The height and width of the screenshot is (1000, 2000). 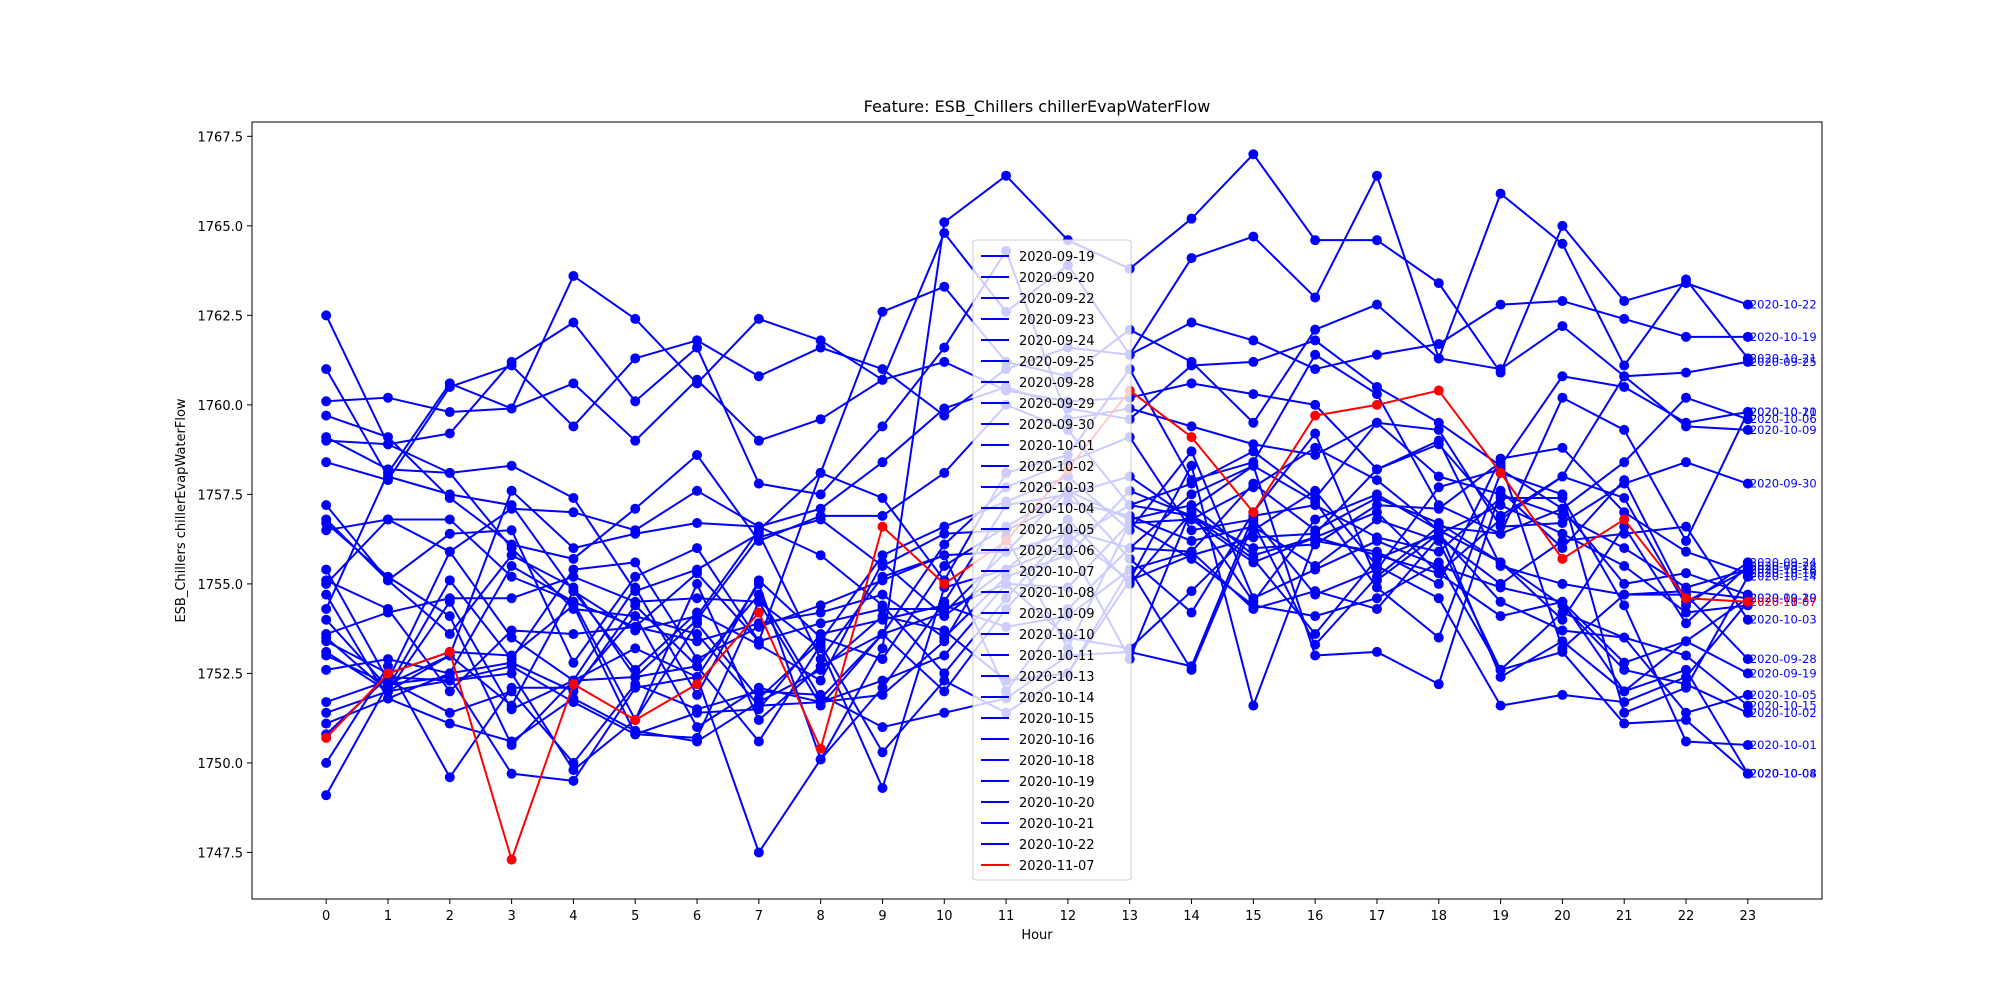 What do you see at coordinates (1038, 551) in the screenshot?
I see `legend-item: 2020-10-06` at bounding box center [1038, 551].